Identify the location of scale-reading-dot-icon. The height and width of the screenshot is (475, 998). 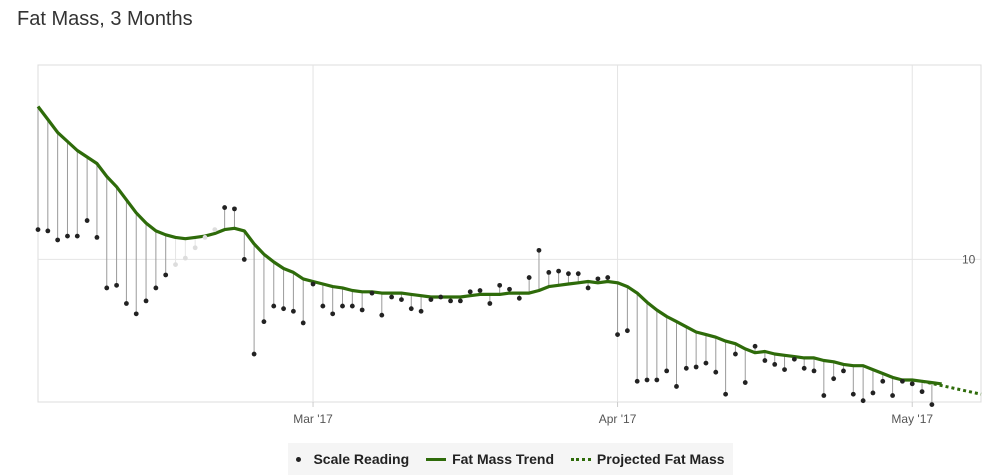
(299, 459).